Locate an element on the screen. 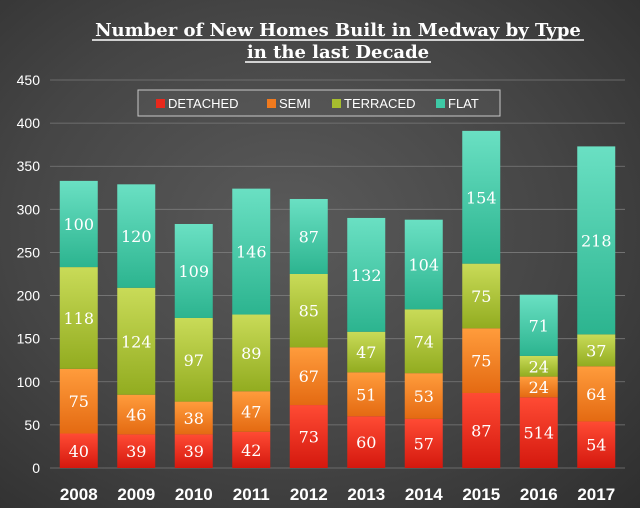  bar-terraced-2016 is located at coordinates (538, 366).